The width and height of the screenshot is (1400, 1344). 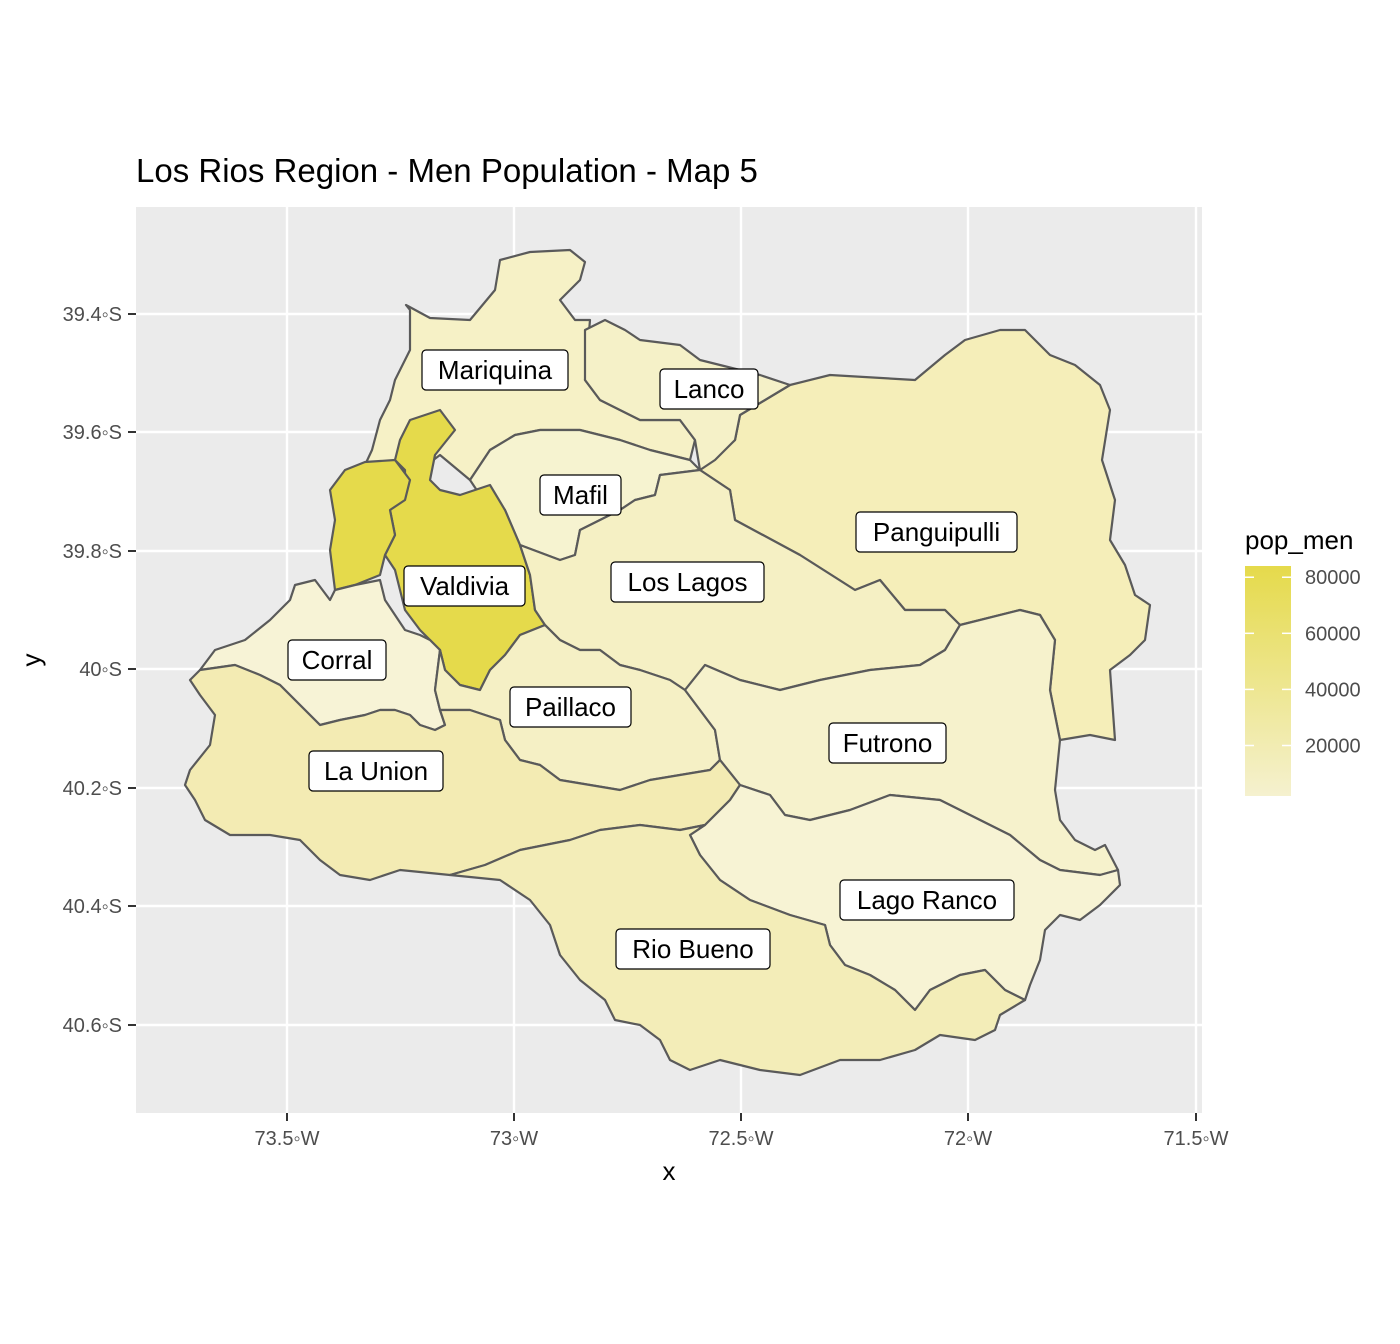 What do you see at coordinates (31, 660) in the screenshot?
I see `y-axis-title: y` at bounding box center [31, 660].